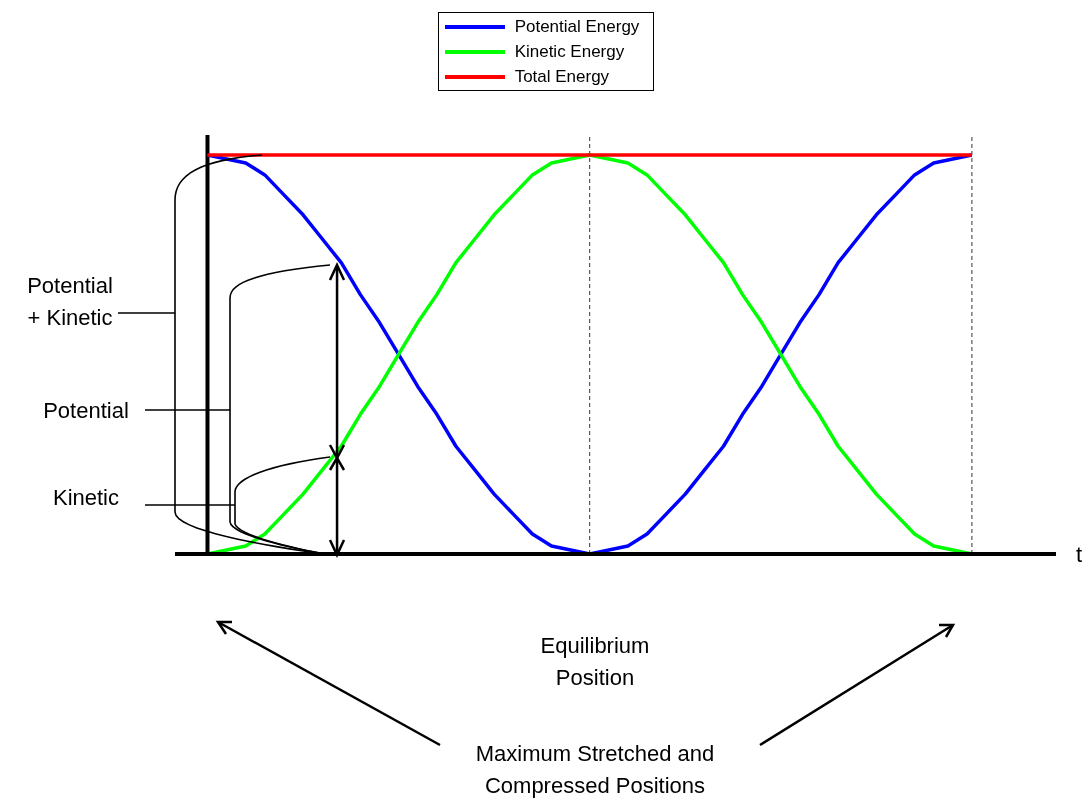 This screenshot has height=802, width=1084. Describe the element at coordinates (595, 770) in the screenshot. I see `text: Maximum Stretched and Compressed Positions` at that location.